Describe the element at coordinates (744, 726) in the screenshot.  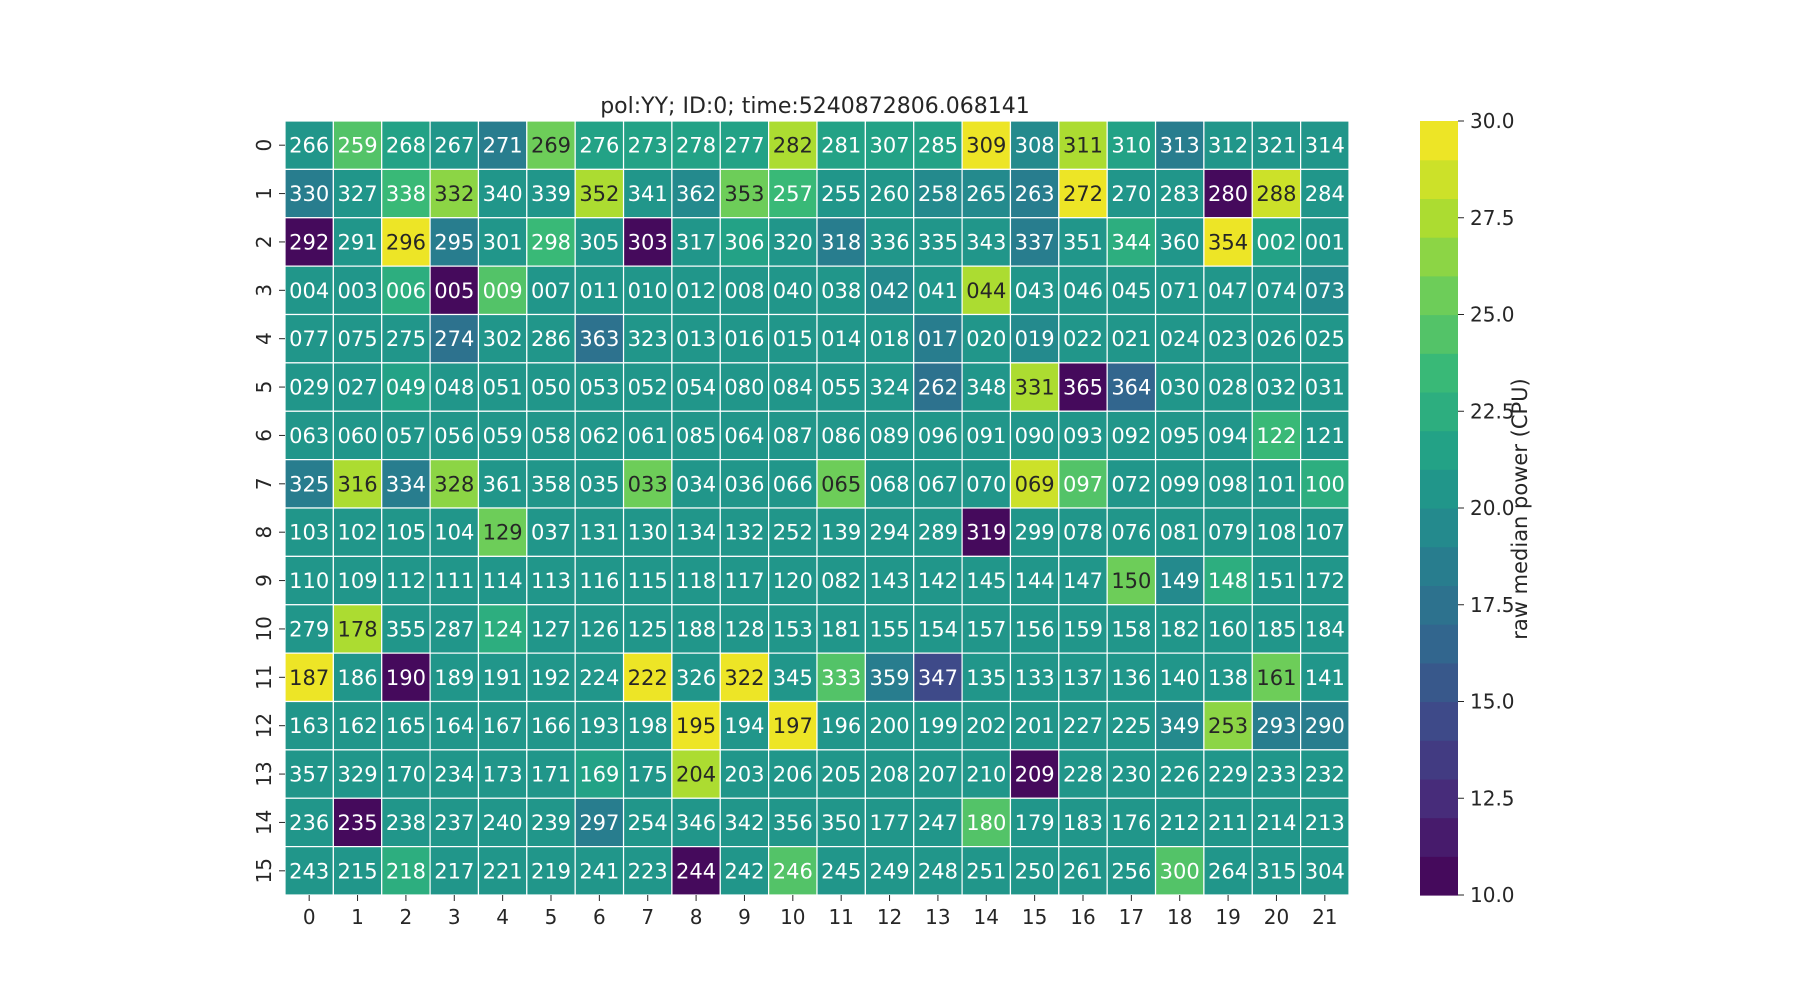
I see `cell-annotation: 194` at that location.